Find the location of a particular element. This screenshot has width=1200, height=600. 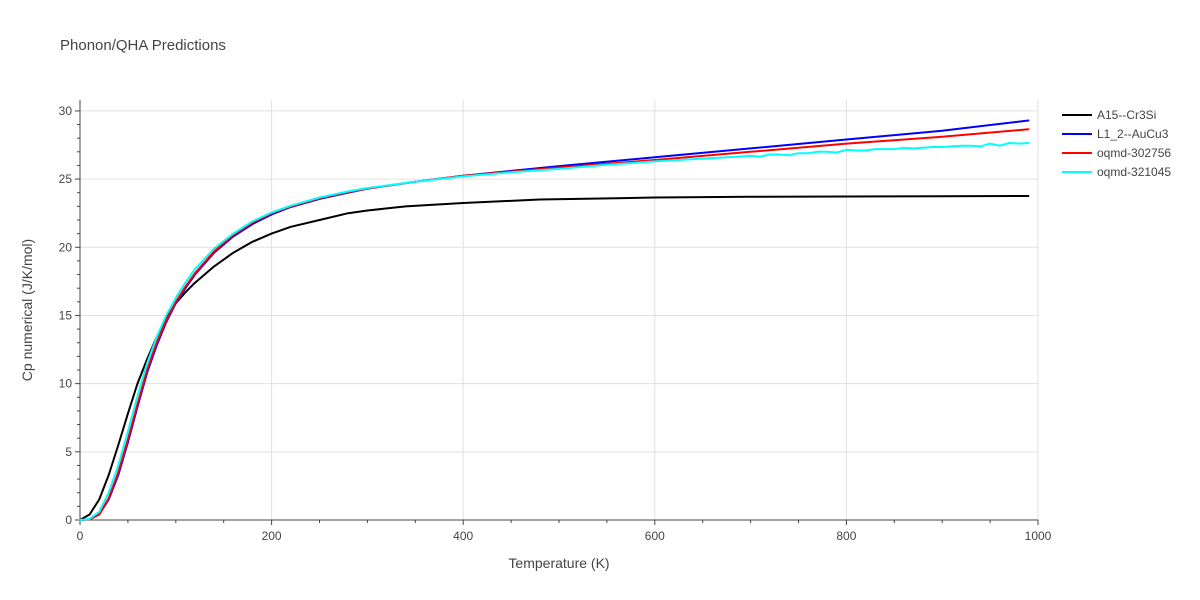

x-tick-label: 200 is located at coordinates (272, 536).